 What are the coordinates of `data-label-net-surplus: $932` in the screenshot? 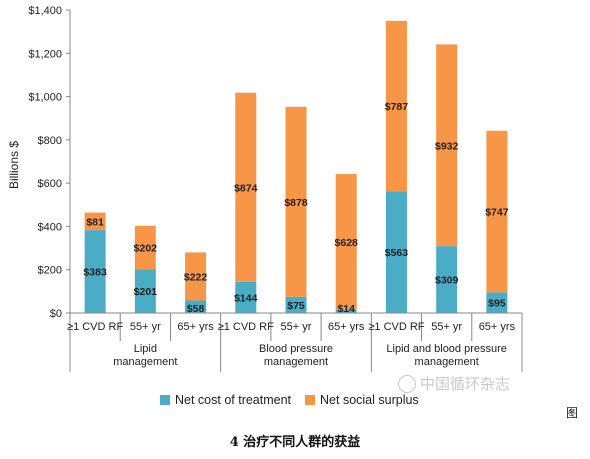 It's located at (447, 146).